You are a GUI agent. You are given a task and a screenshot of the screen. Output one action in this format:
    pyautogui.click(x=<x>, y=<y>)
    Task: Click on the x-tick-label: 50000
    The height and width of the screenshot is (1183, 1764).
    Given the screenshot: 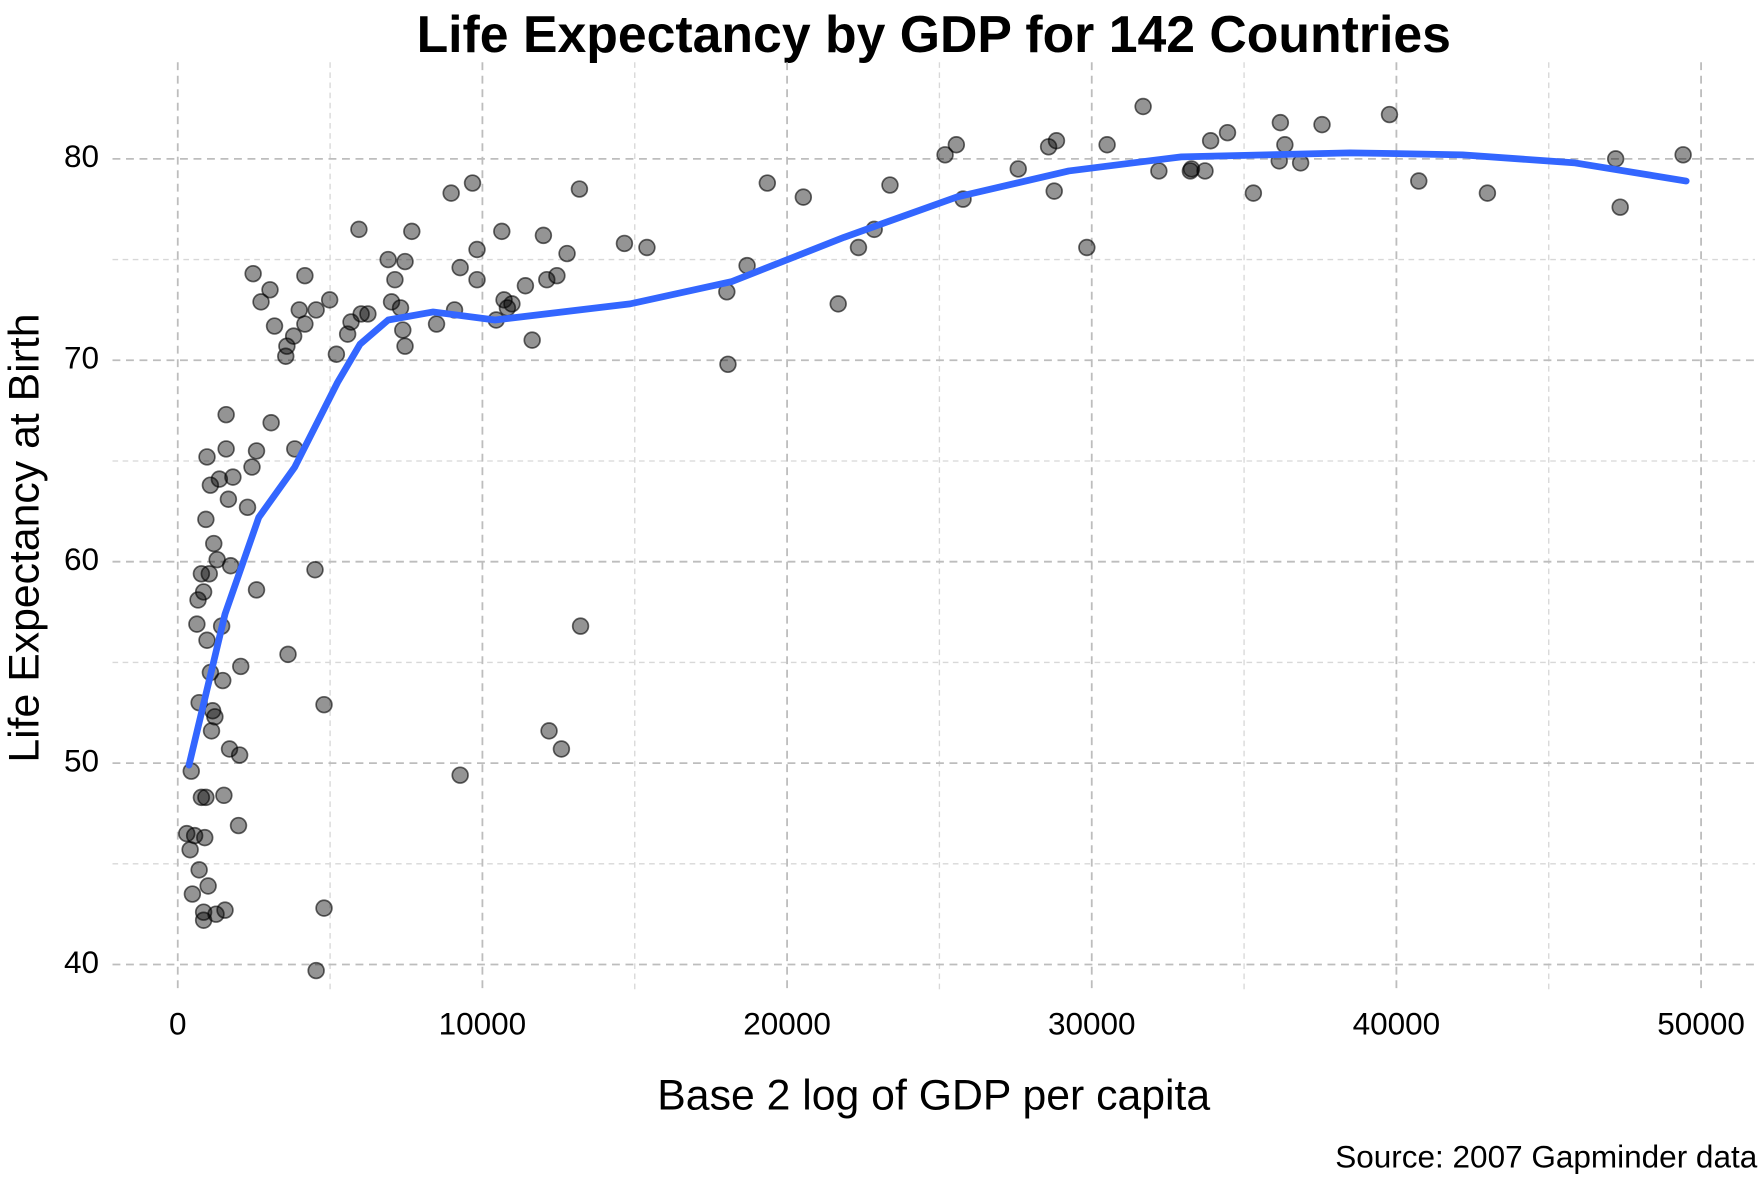 What is the action you would take?
    pyautogui.click(x=1701, y=1024)
    